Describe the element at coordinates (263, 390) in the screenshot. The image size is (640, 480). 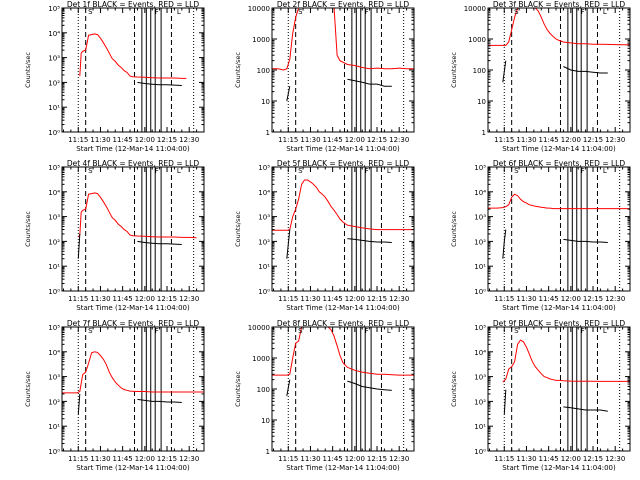
I see `y-tick-label: 100` at that location.